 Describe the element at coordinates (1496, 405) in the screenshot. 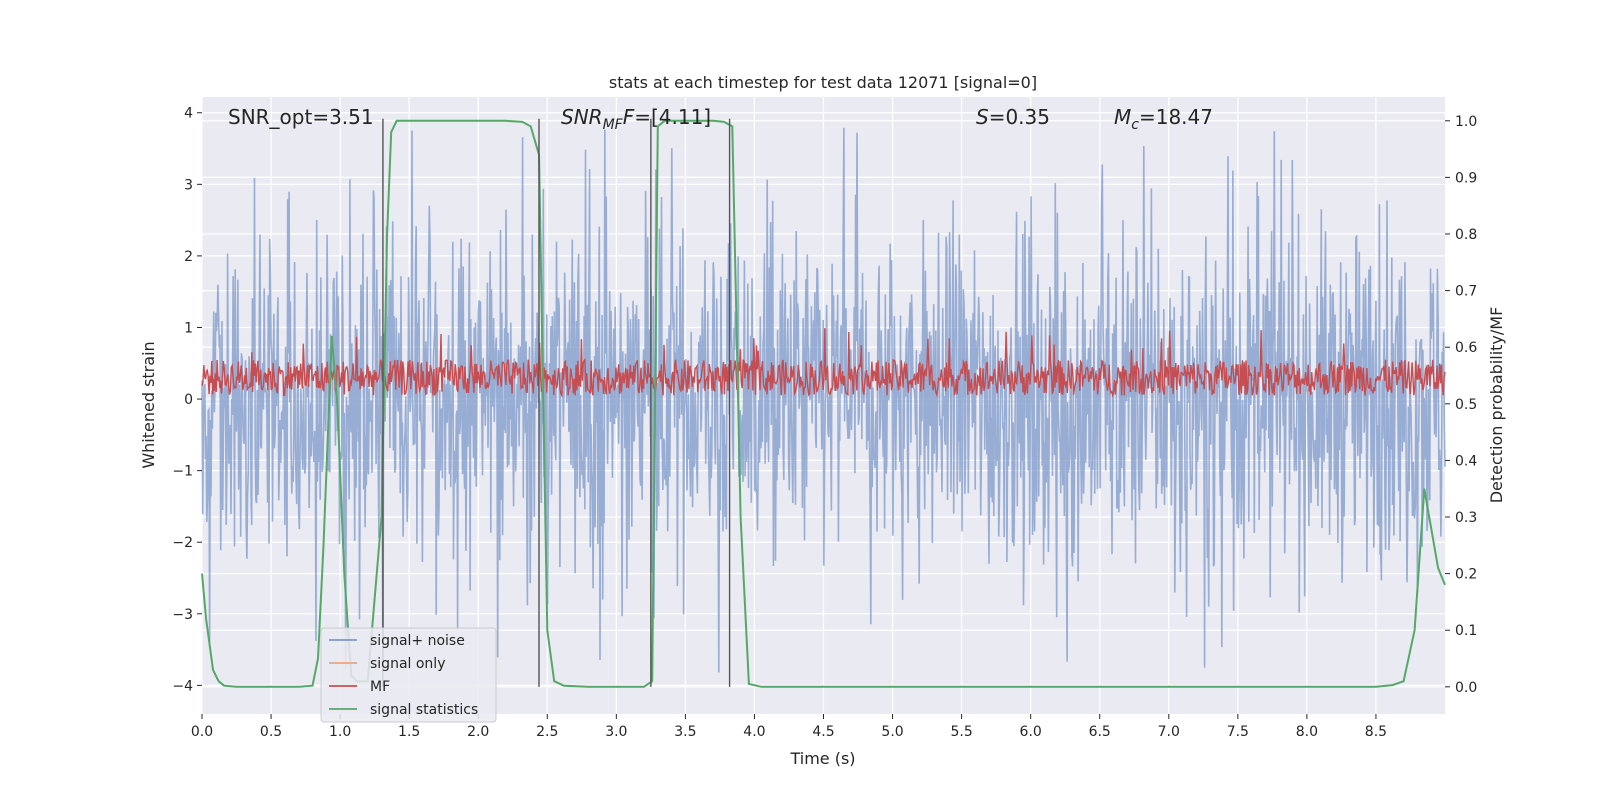

I see `y-axis-label-right: Detection probability/MF` at that location.